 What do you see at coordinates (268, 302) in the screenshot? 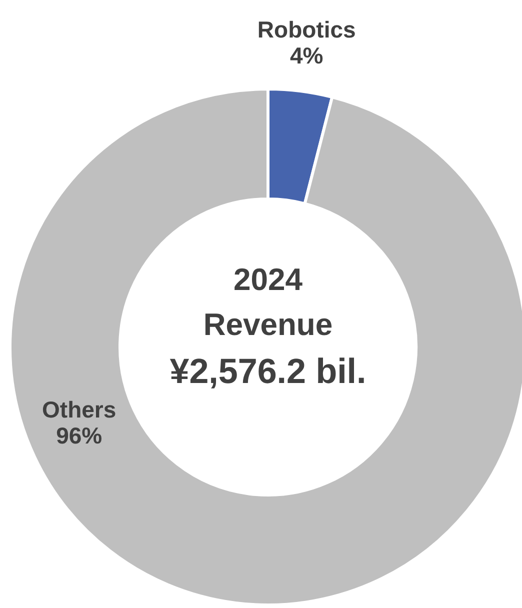
I see `text: 2024 Revenue` at bounding box center [268, 302].